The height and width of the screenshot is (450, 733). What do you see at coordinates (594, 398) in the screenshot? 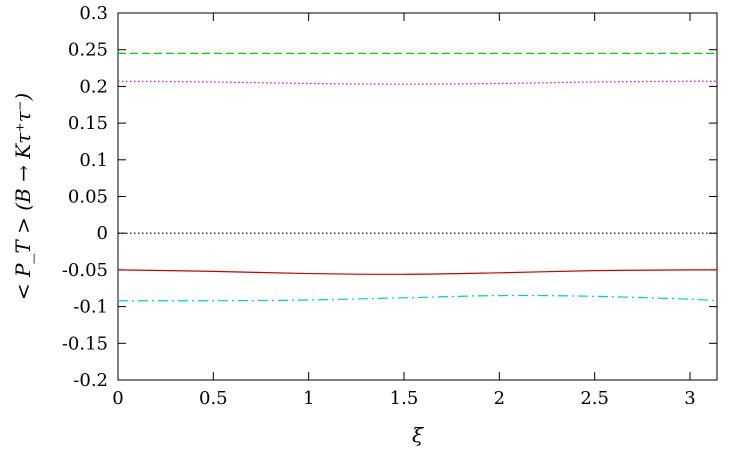
I see `x-tick-label: 2.5` at bounding box center [594, 398].